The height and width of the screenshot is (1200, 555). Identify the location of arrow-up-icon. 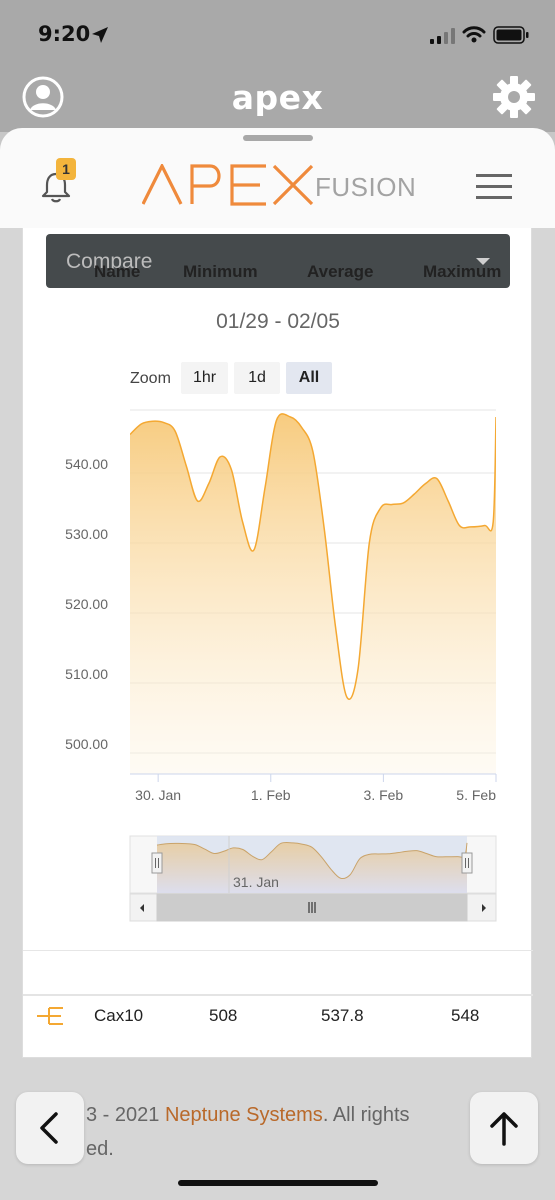
(504, 1129).